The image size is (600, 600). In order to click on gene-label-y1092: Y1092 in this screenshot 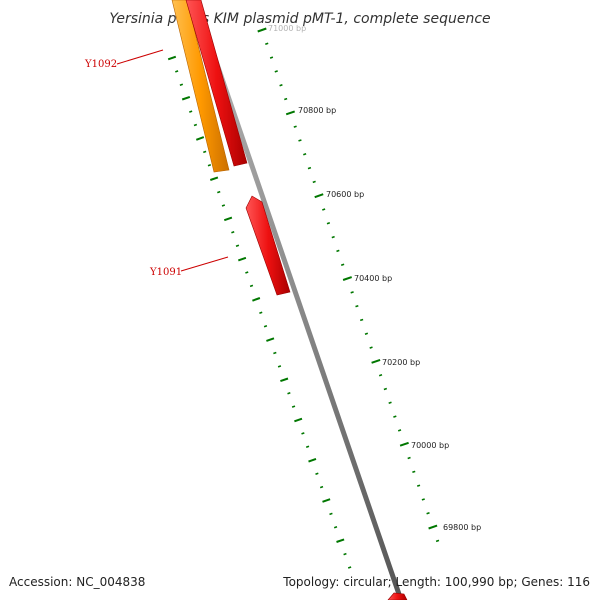, I will do `click(100, 64)`.